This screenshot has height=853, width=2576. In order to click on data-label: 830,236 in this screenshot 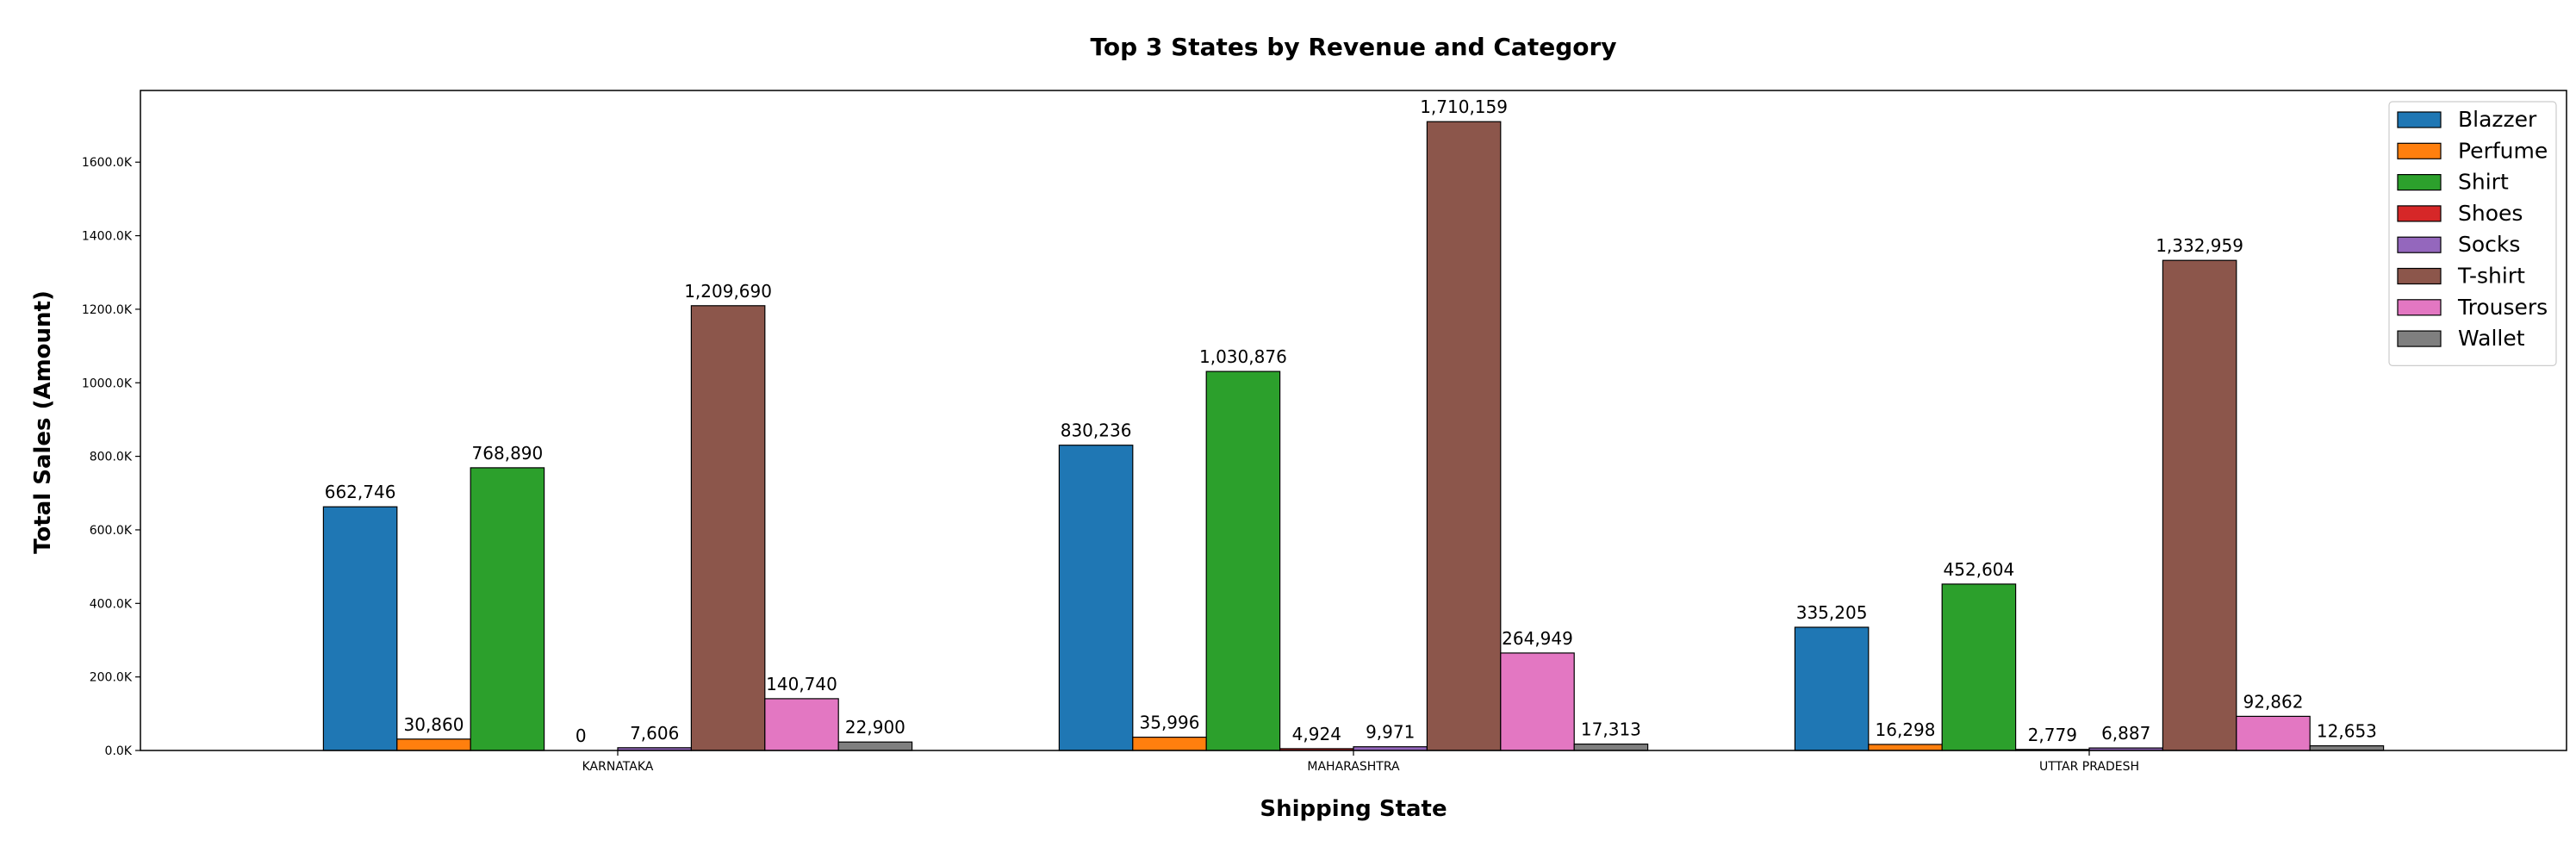, I will do `click(1097, 430)`.